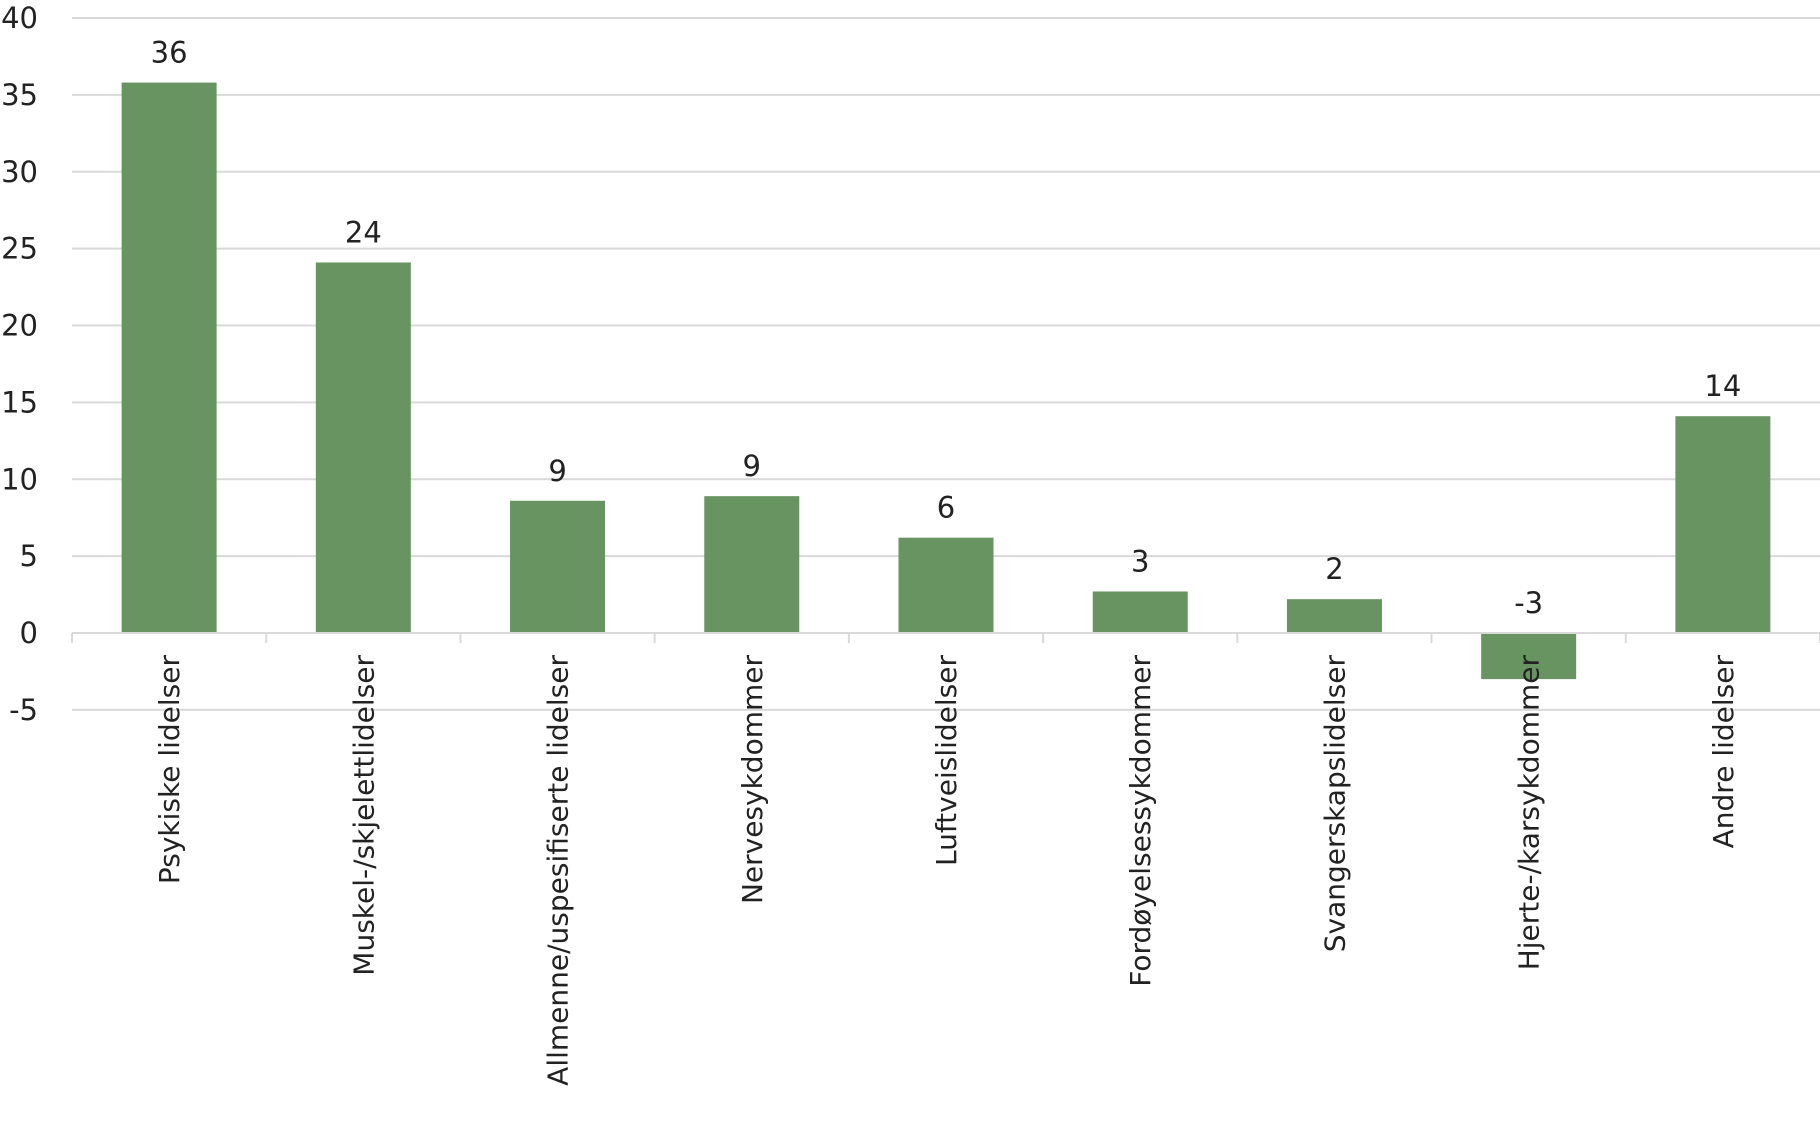 Image resolution: width=1820 pixels, height=1133 pixels. I want to click on y-tick-label: 0, so click(29, 633).